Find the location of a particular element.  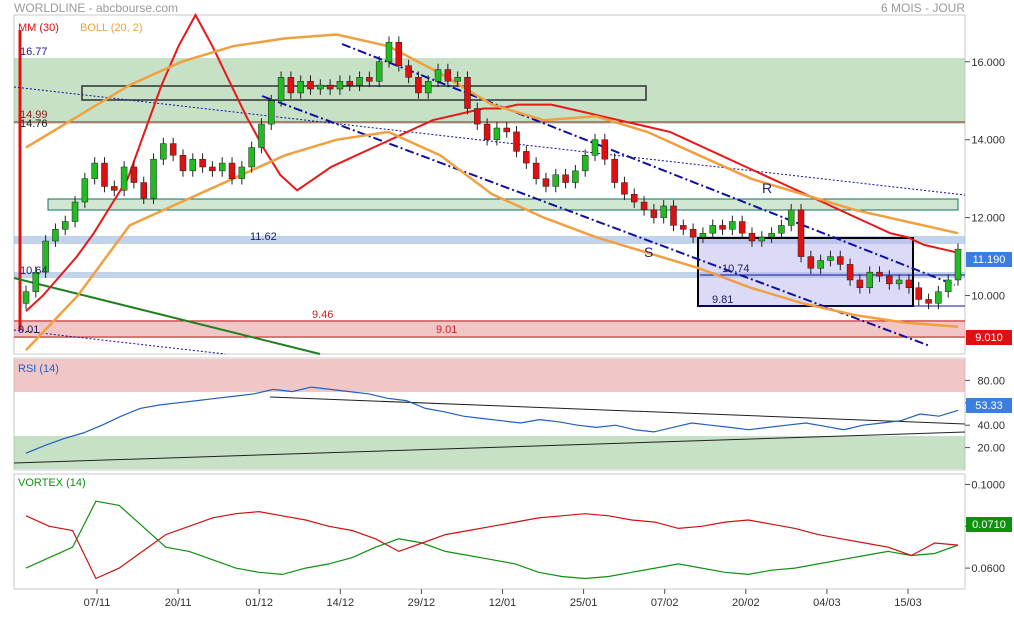

vortex-minus-line is located at coordinates (492, 545).